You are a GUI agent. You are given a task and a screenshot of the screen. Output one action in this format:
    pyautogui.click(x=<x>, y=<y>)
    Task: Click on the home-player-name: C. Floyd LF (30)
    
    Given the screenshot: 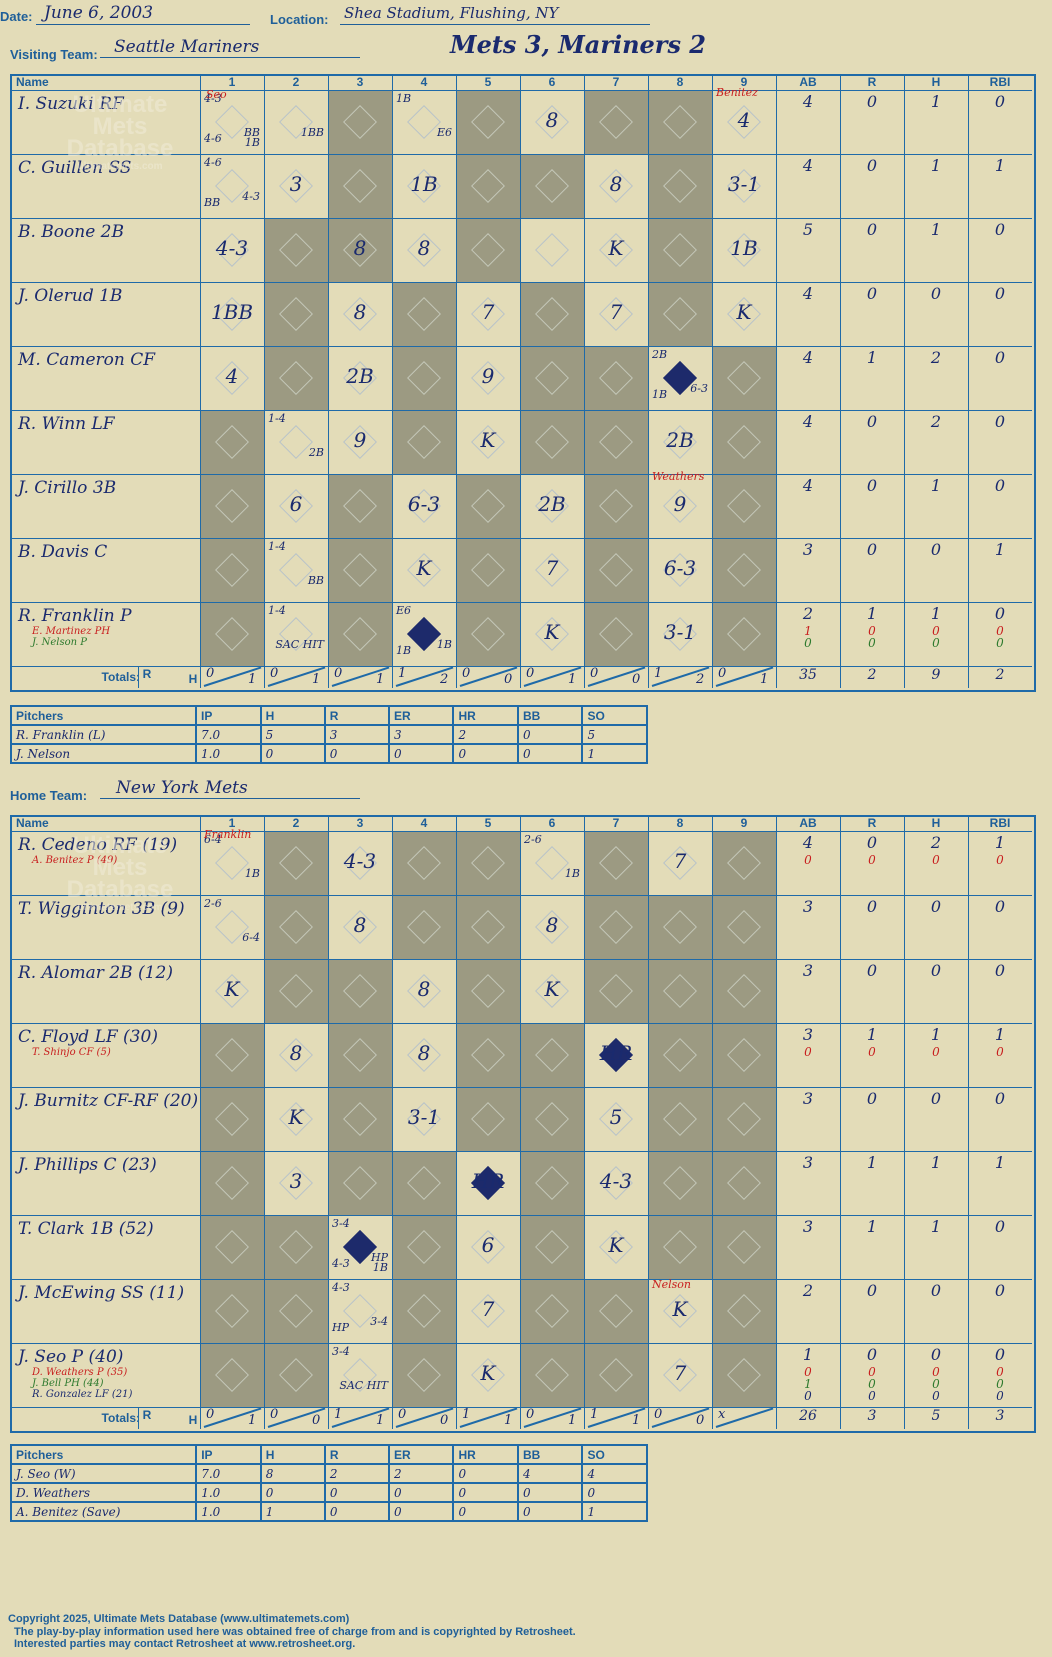 What is the action you would take?
    pyautogui.click(x=88, y=1037)
    